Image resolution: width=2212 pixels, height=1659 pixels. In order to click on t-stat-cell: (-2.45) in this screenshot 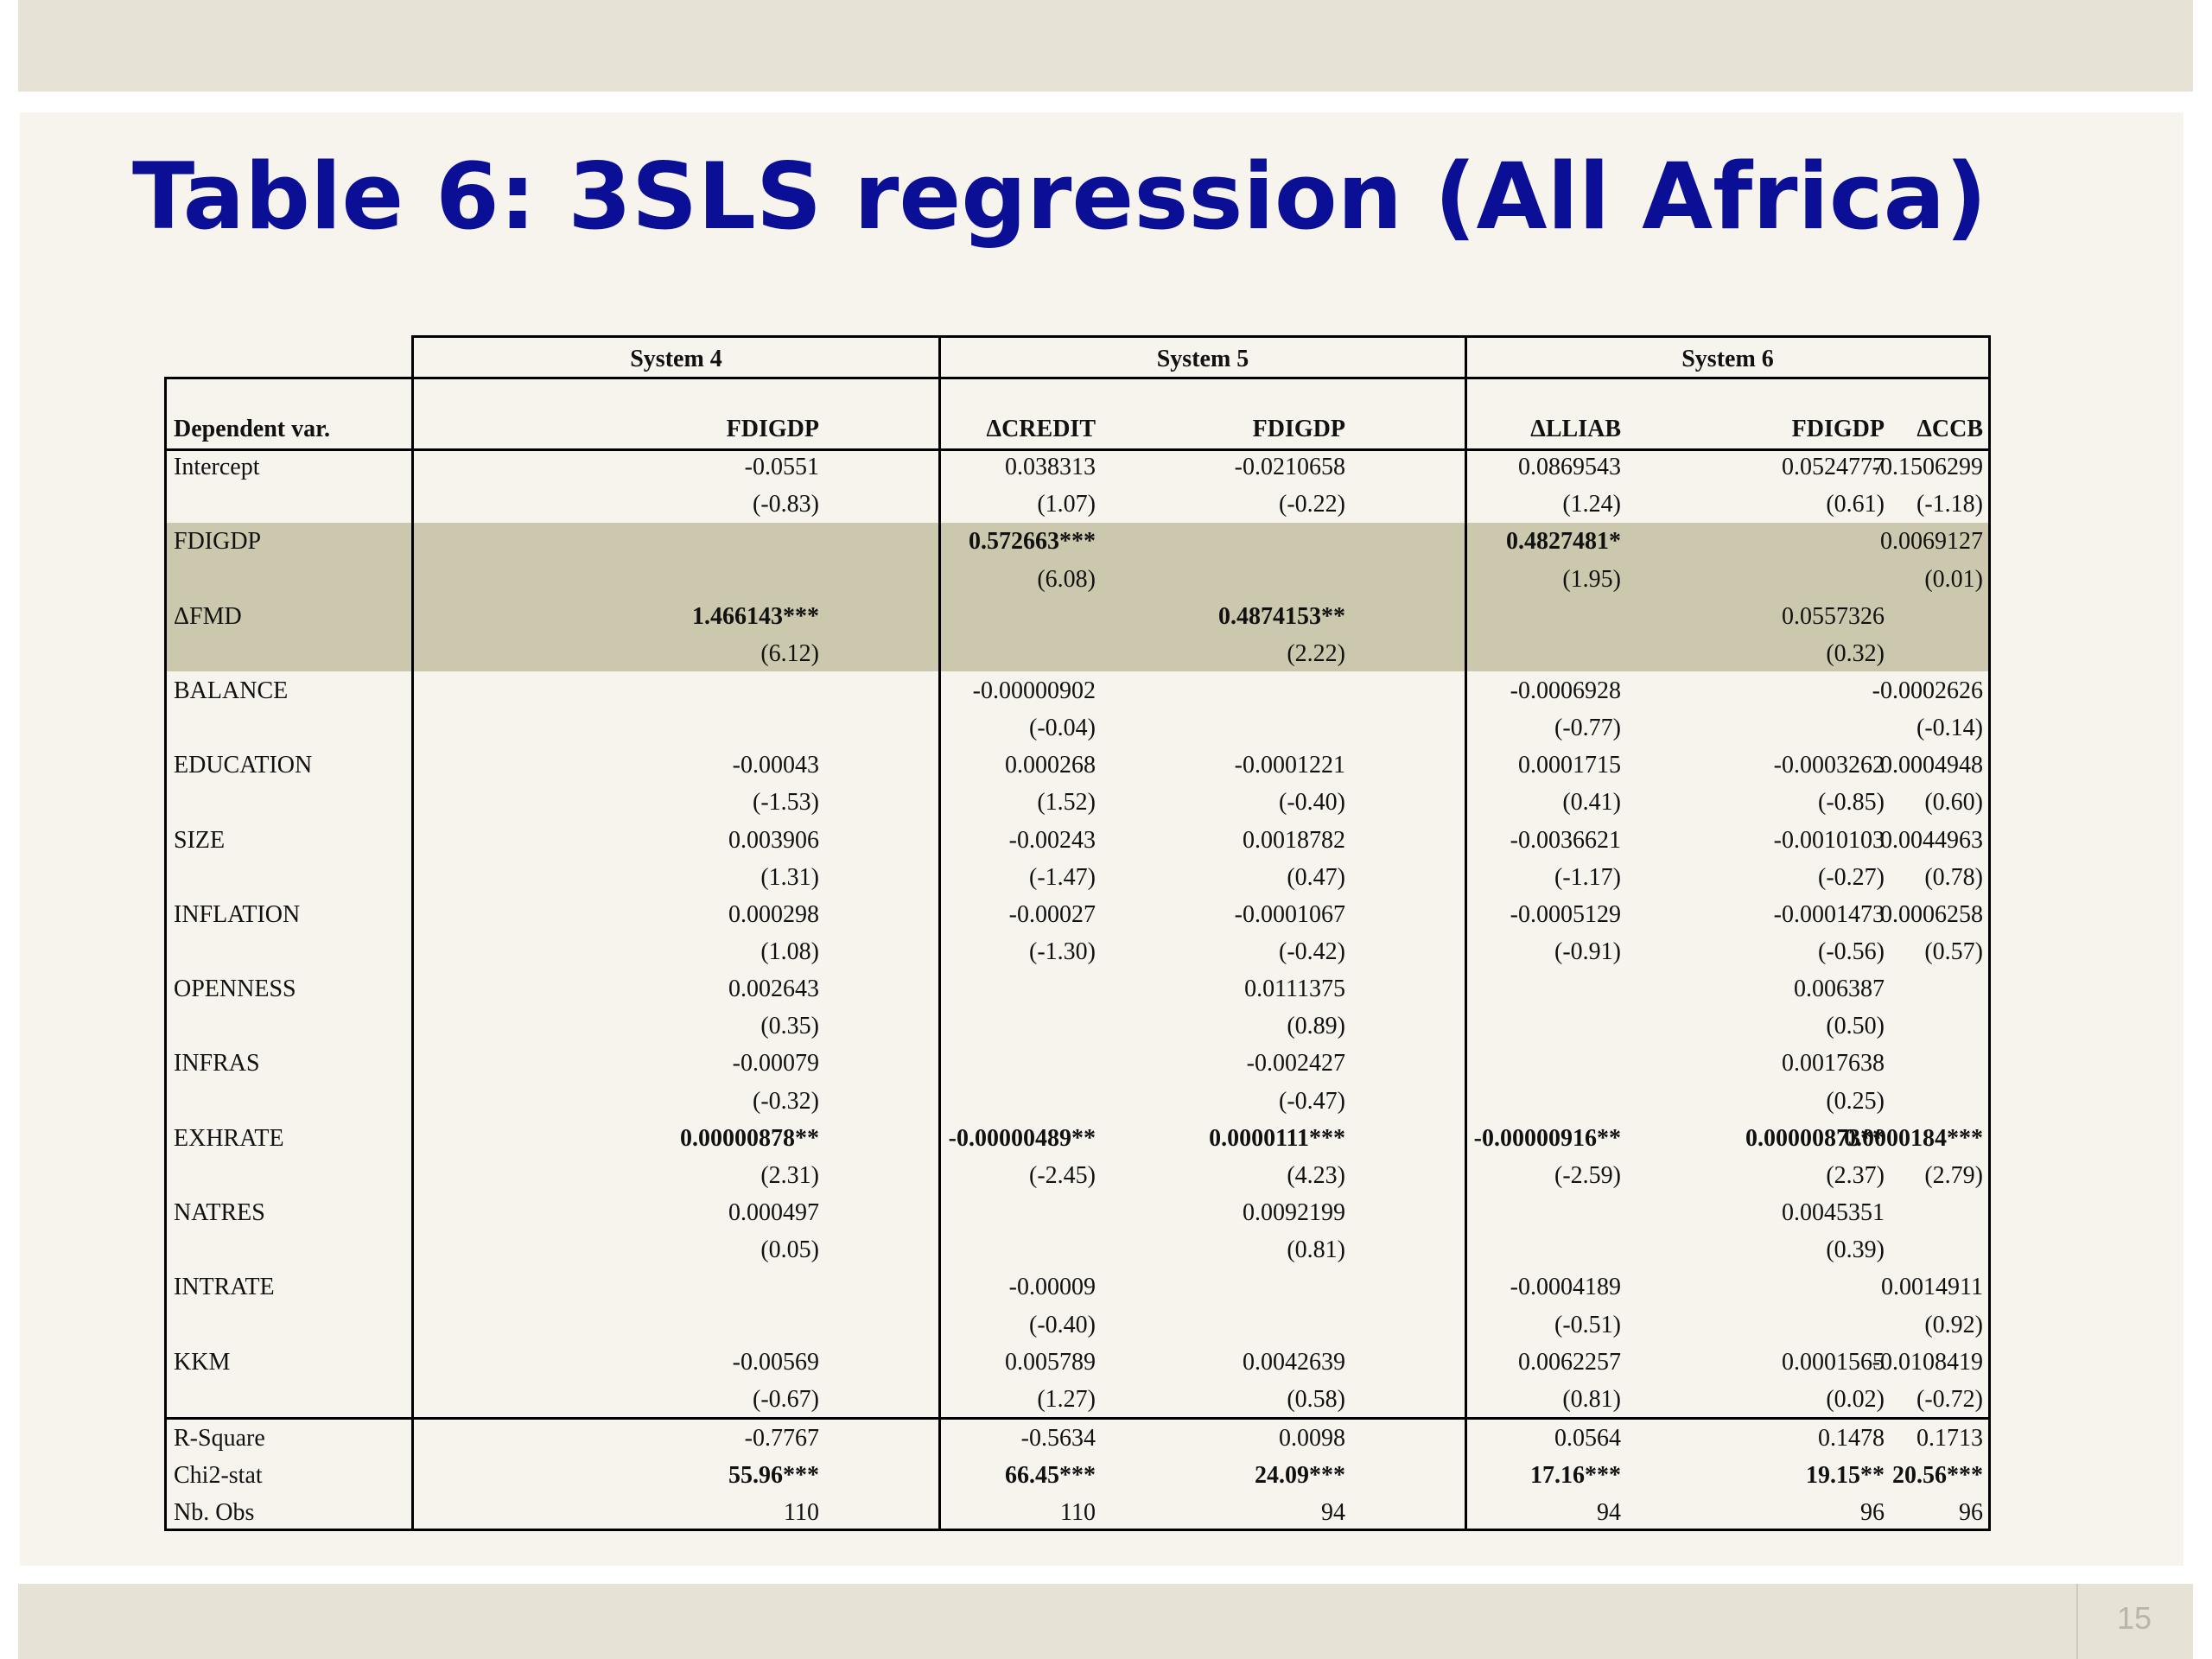, I will do `click(1062, 1175)`.